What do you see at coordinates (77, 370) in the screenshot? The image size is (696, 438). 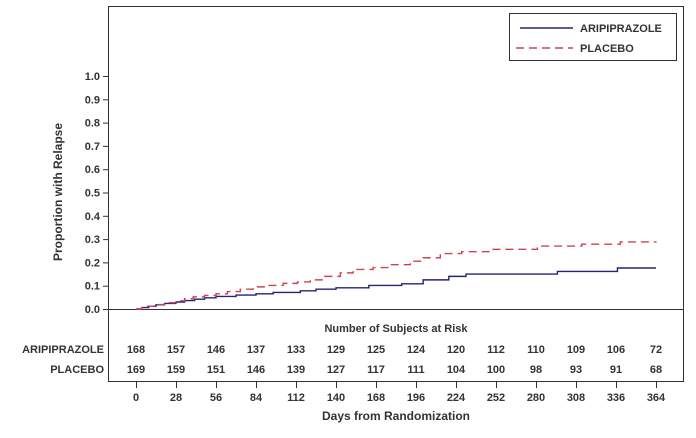 I see `at-risk-row-label-placebo: PLACEBO` at bounding box center [77, 370].